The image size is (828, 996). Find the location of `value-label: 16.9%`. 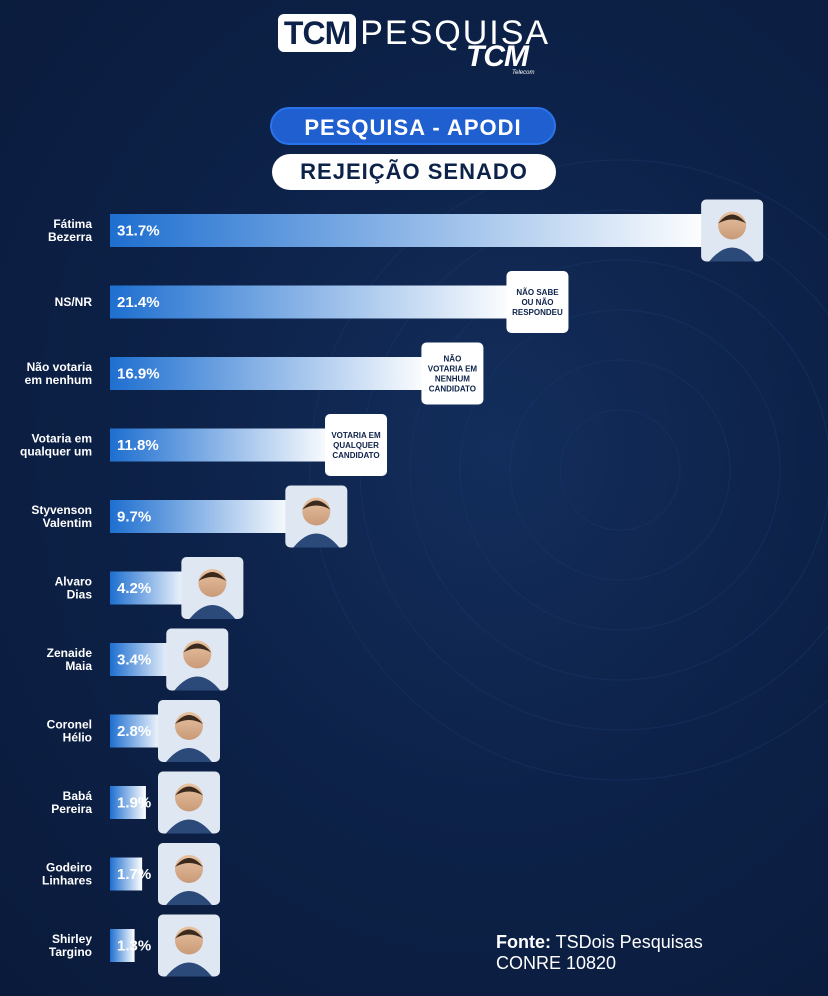

value-label: 16.9% is located at coordinates (138, 374).